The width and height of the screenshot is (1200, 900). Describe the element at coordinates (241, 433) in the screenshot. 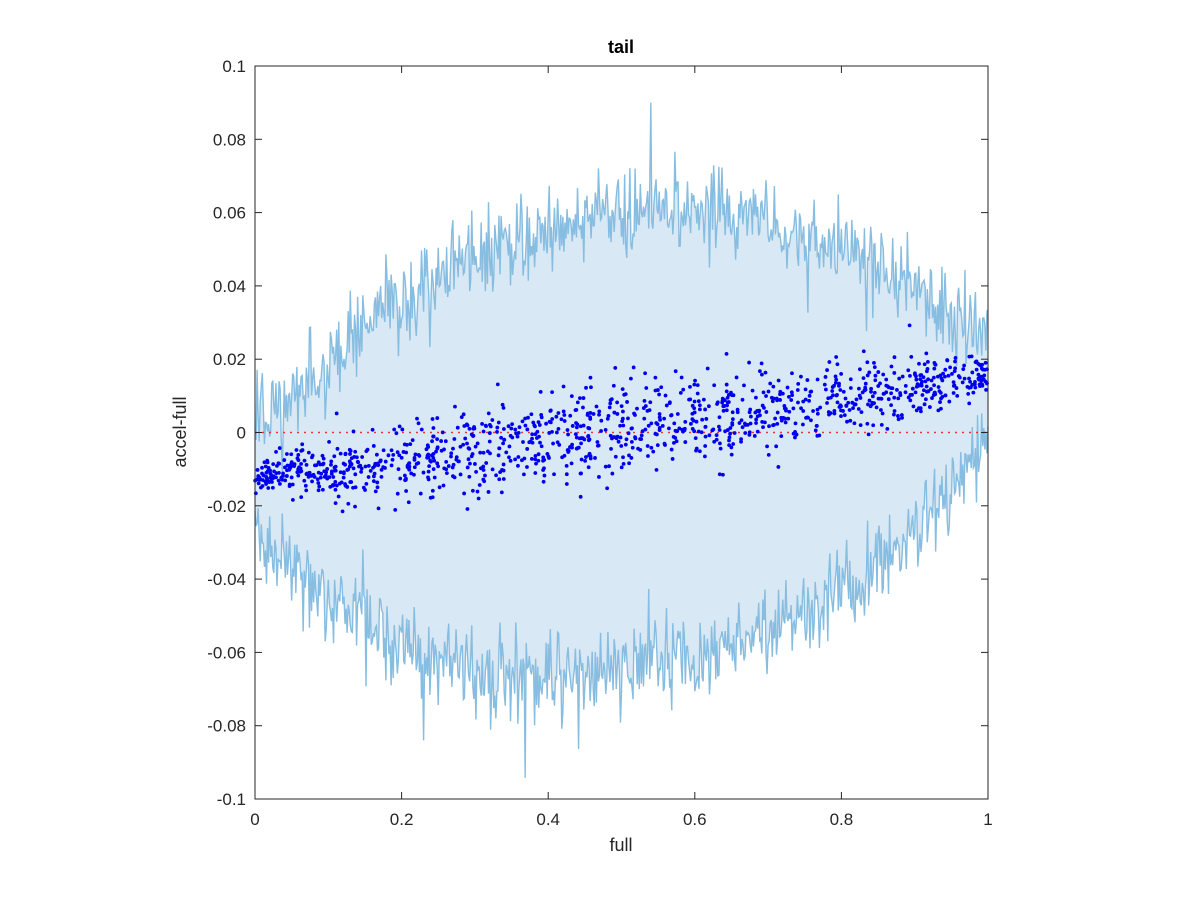

I see `y-tick-label: 0` at that location.